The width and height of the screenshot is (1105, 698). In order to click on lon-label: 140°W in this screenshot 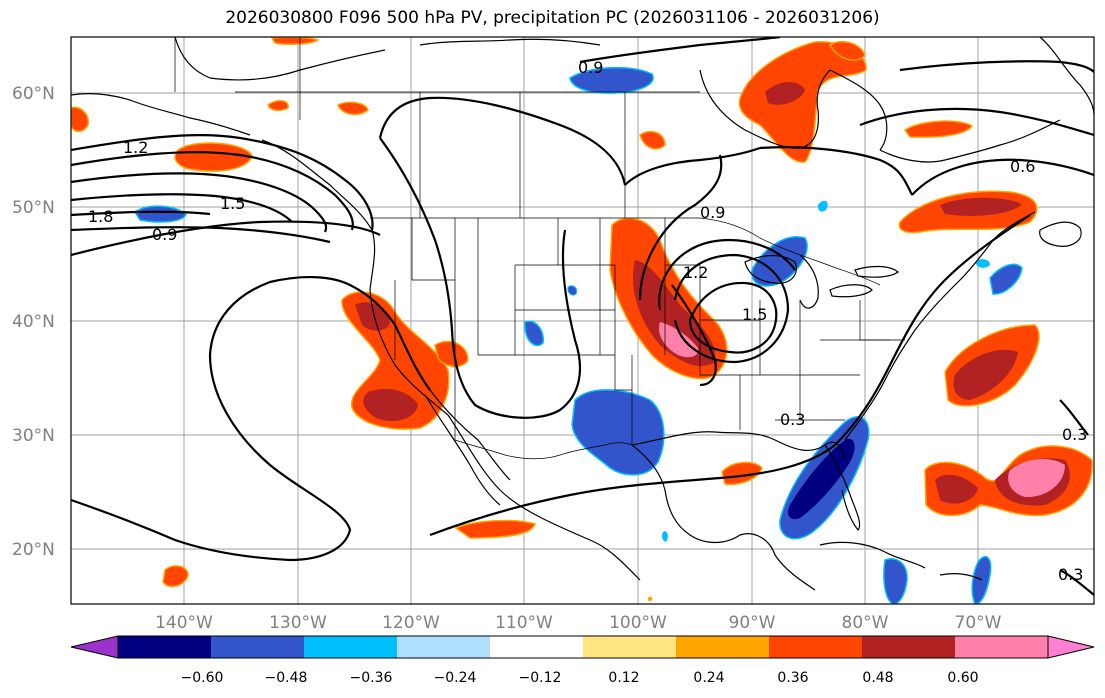, I will do `click(184, 623)`.